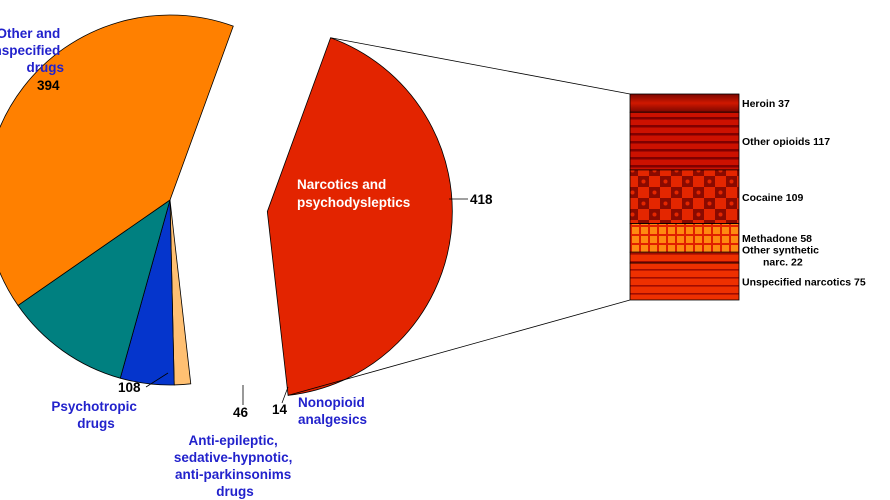 The width and height of the screenshot is (890, 500). Describe the element at coordinates (157, 380) in the screenshot. I see `psychotropic-value-leader` at that location.